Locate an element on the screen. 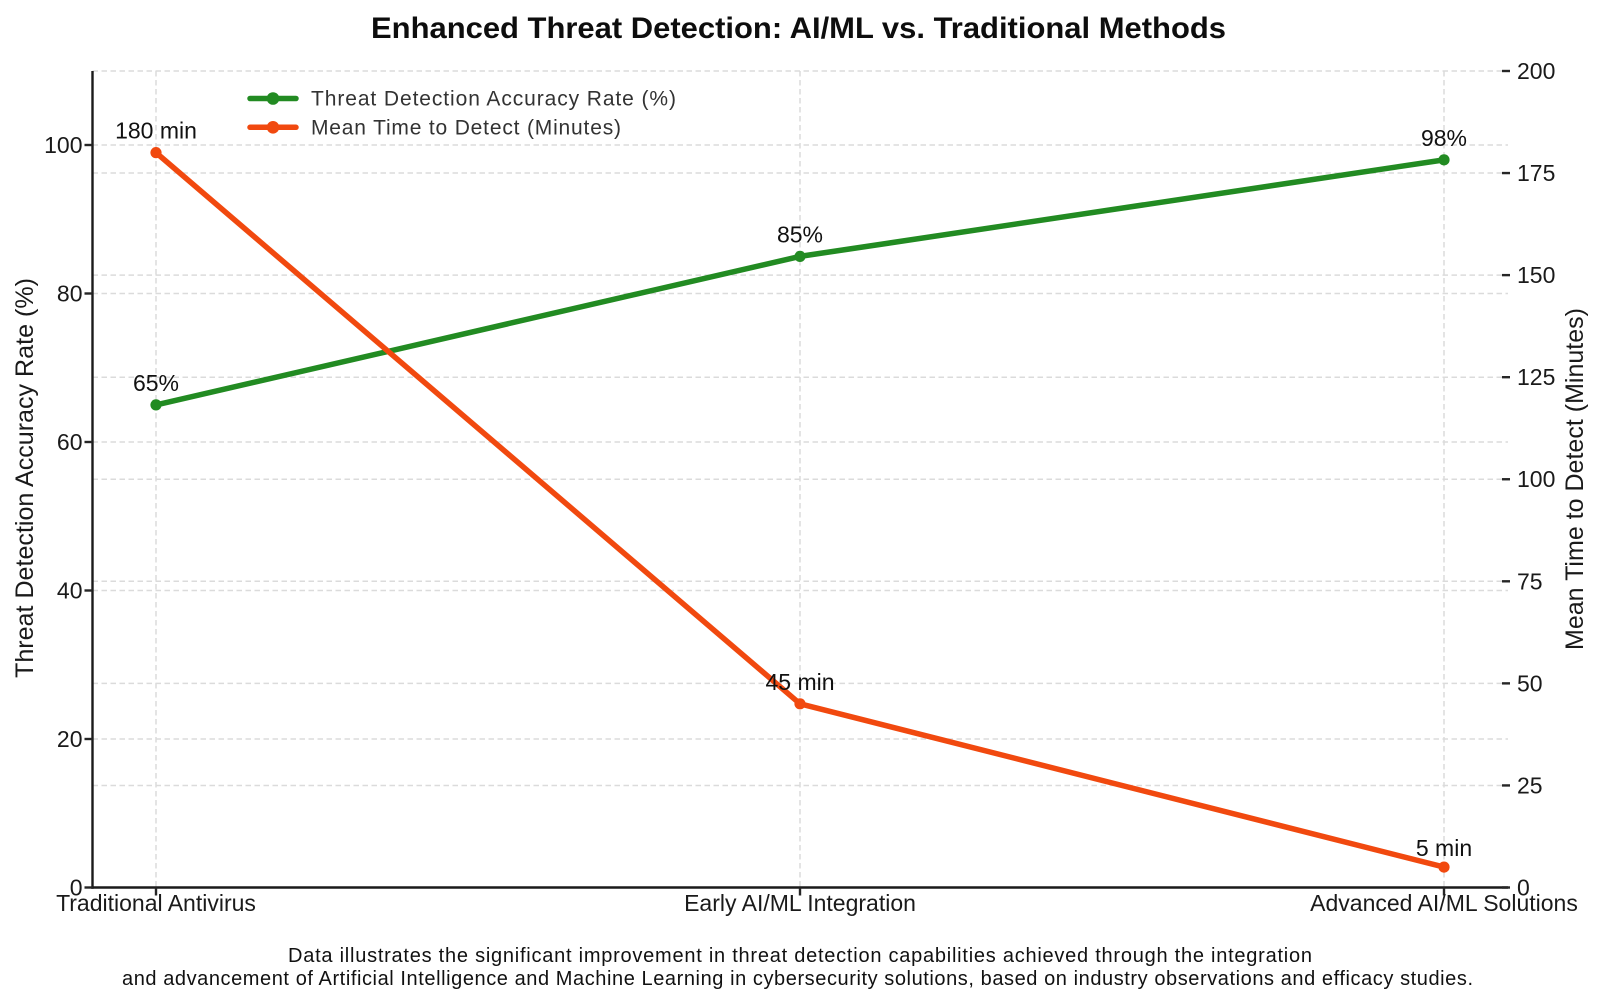 This screenshot has width=1600, height=1003. svg-text: 25 is located at coordinates (1530, 785).